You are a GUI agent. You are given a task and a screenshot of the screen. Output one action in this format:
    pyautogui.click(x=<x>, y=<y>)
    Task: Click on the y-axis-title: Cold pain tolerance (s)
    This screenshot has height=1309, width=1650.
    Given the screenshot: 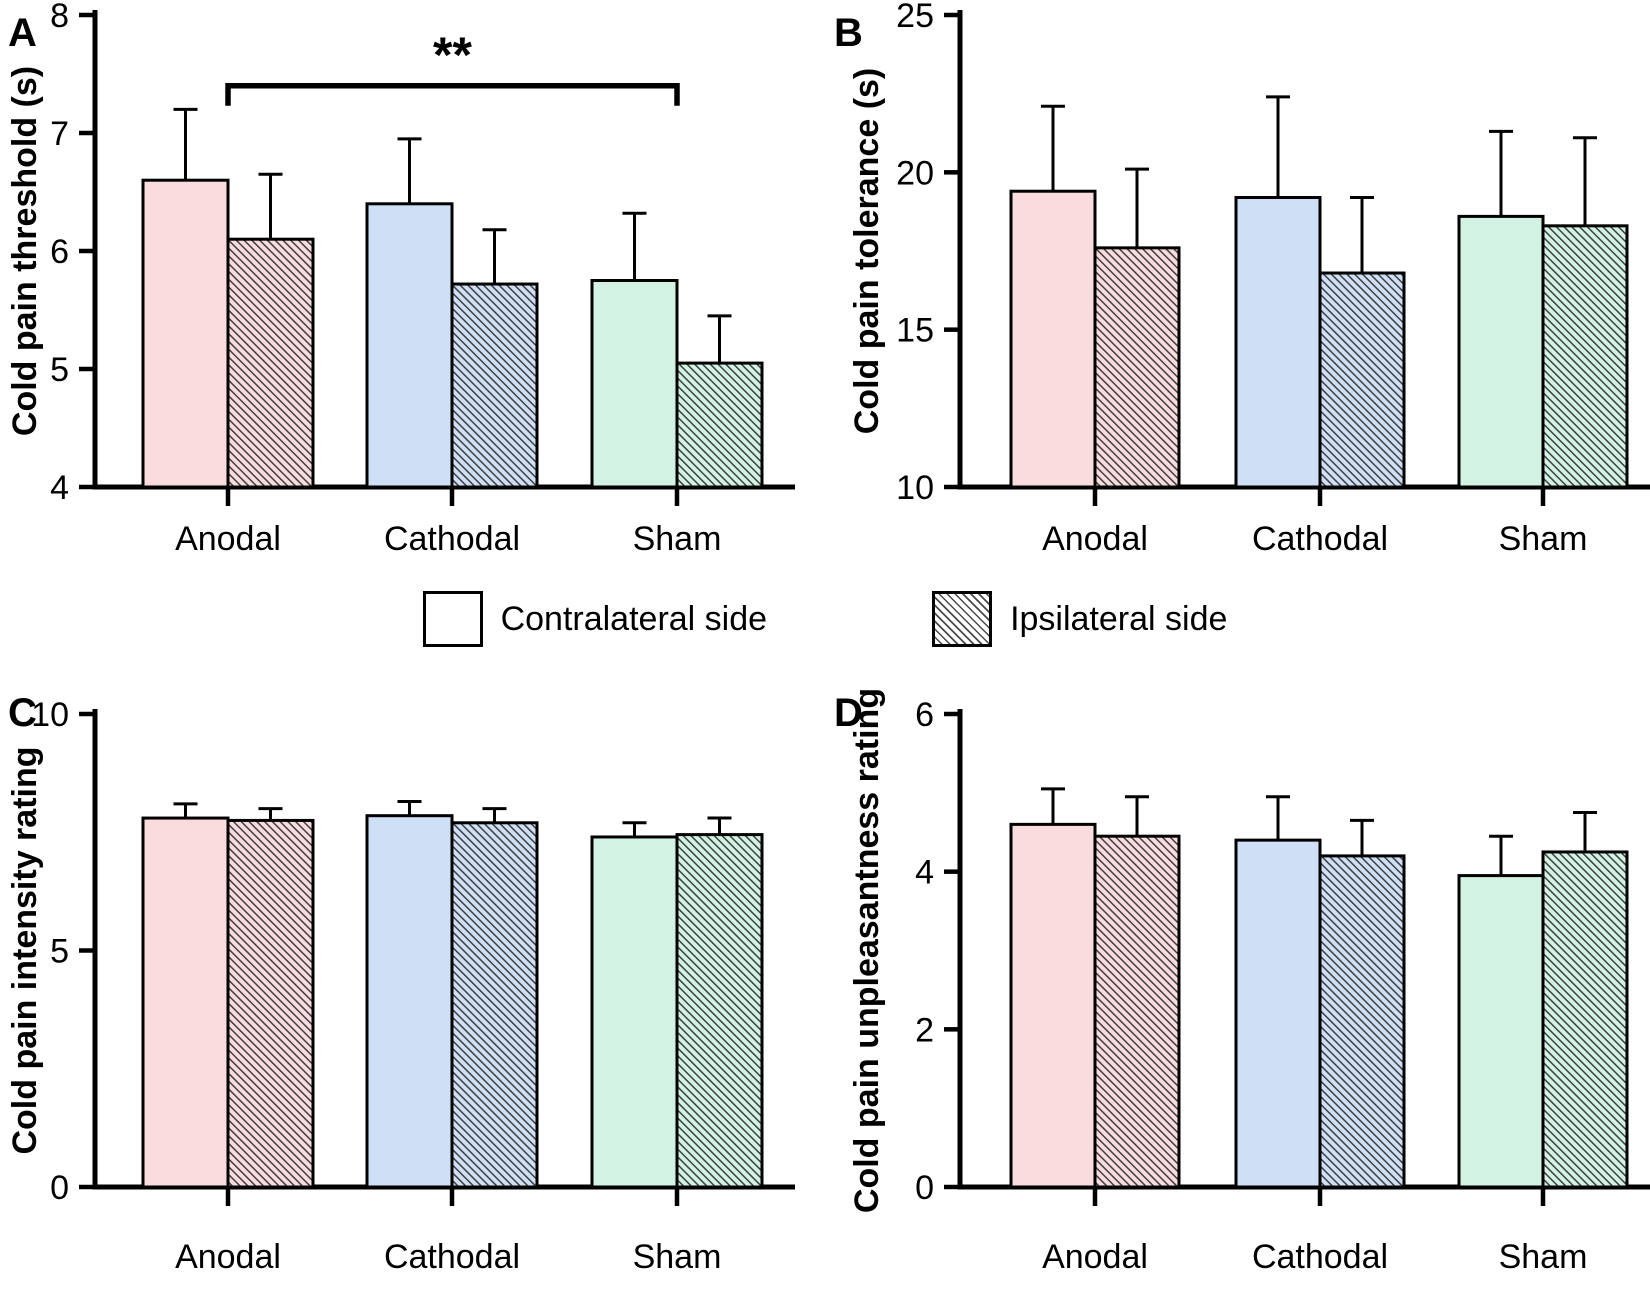 What is the action you would take?
    pyautogui.click(x=867, y=251)
    